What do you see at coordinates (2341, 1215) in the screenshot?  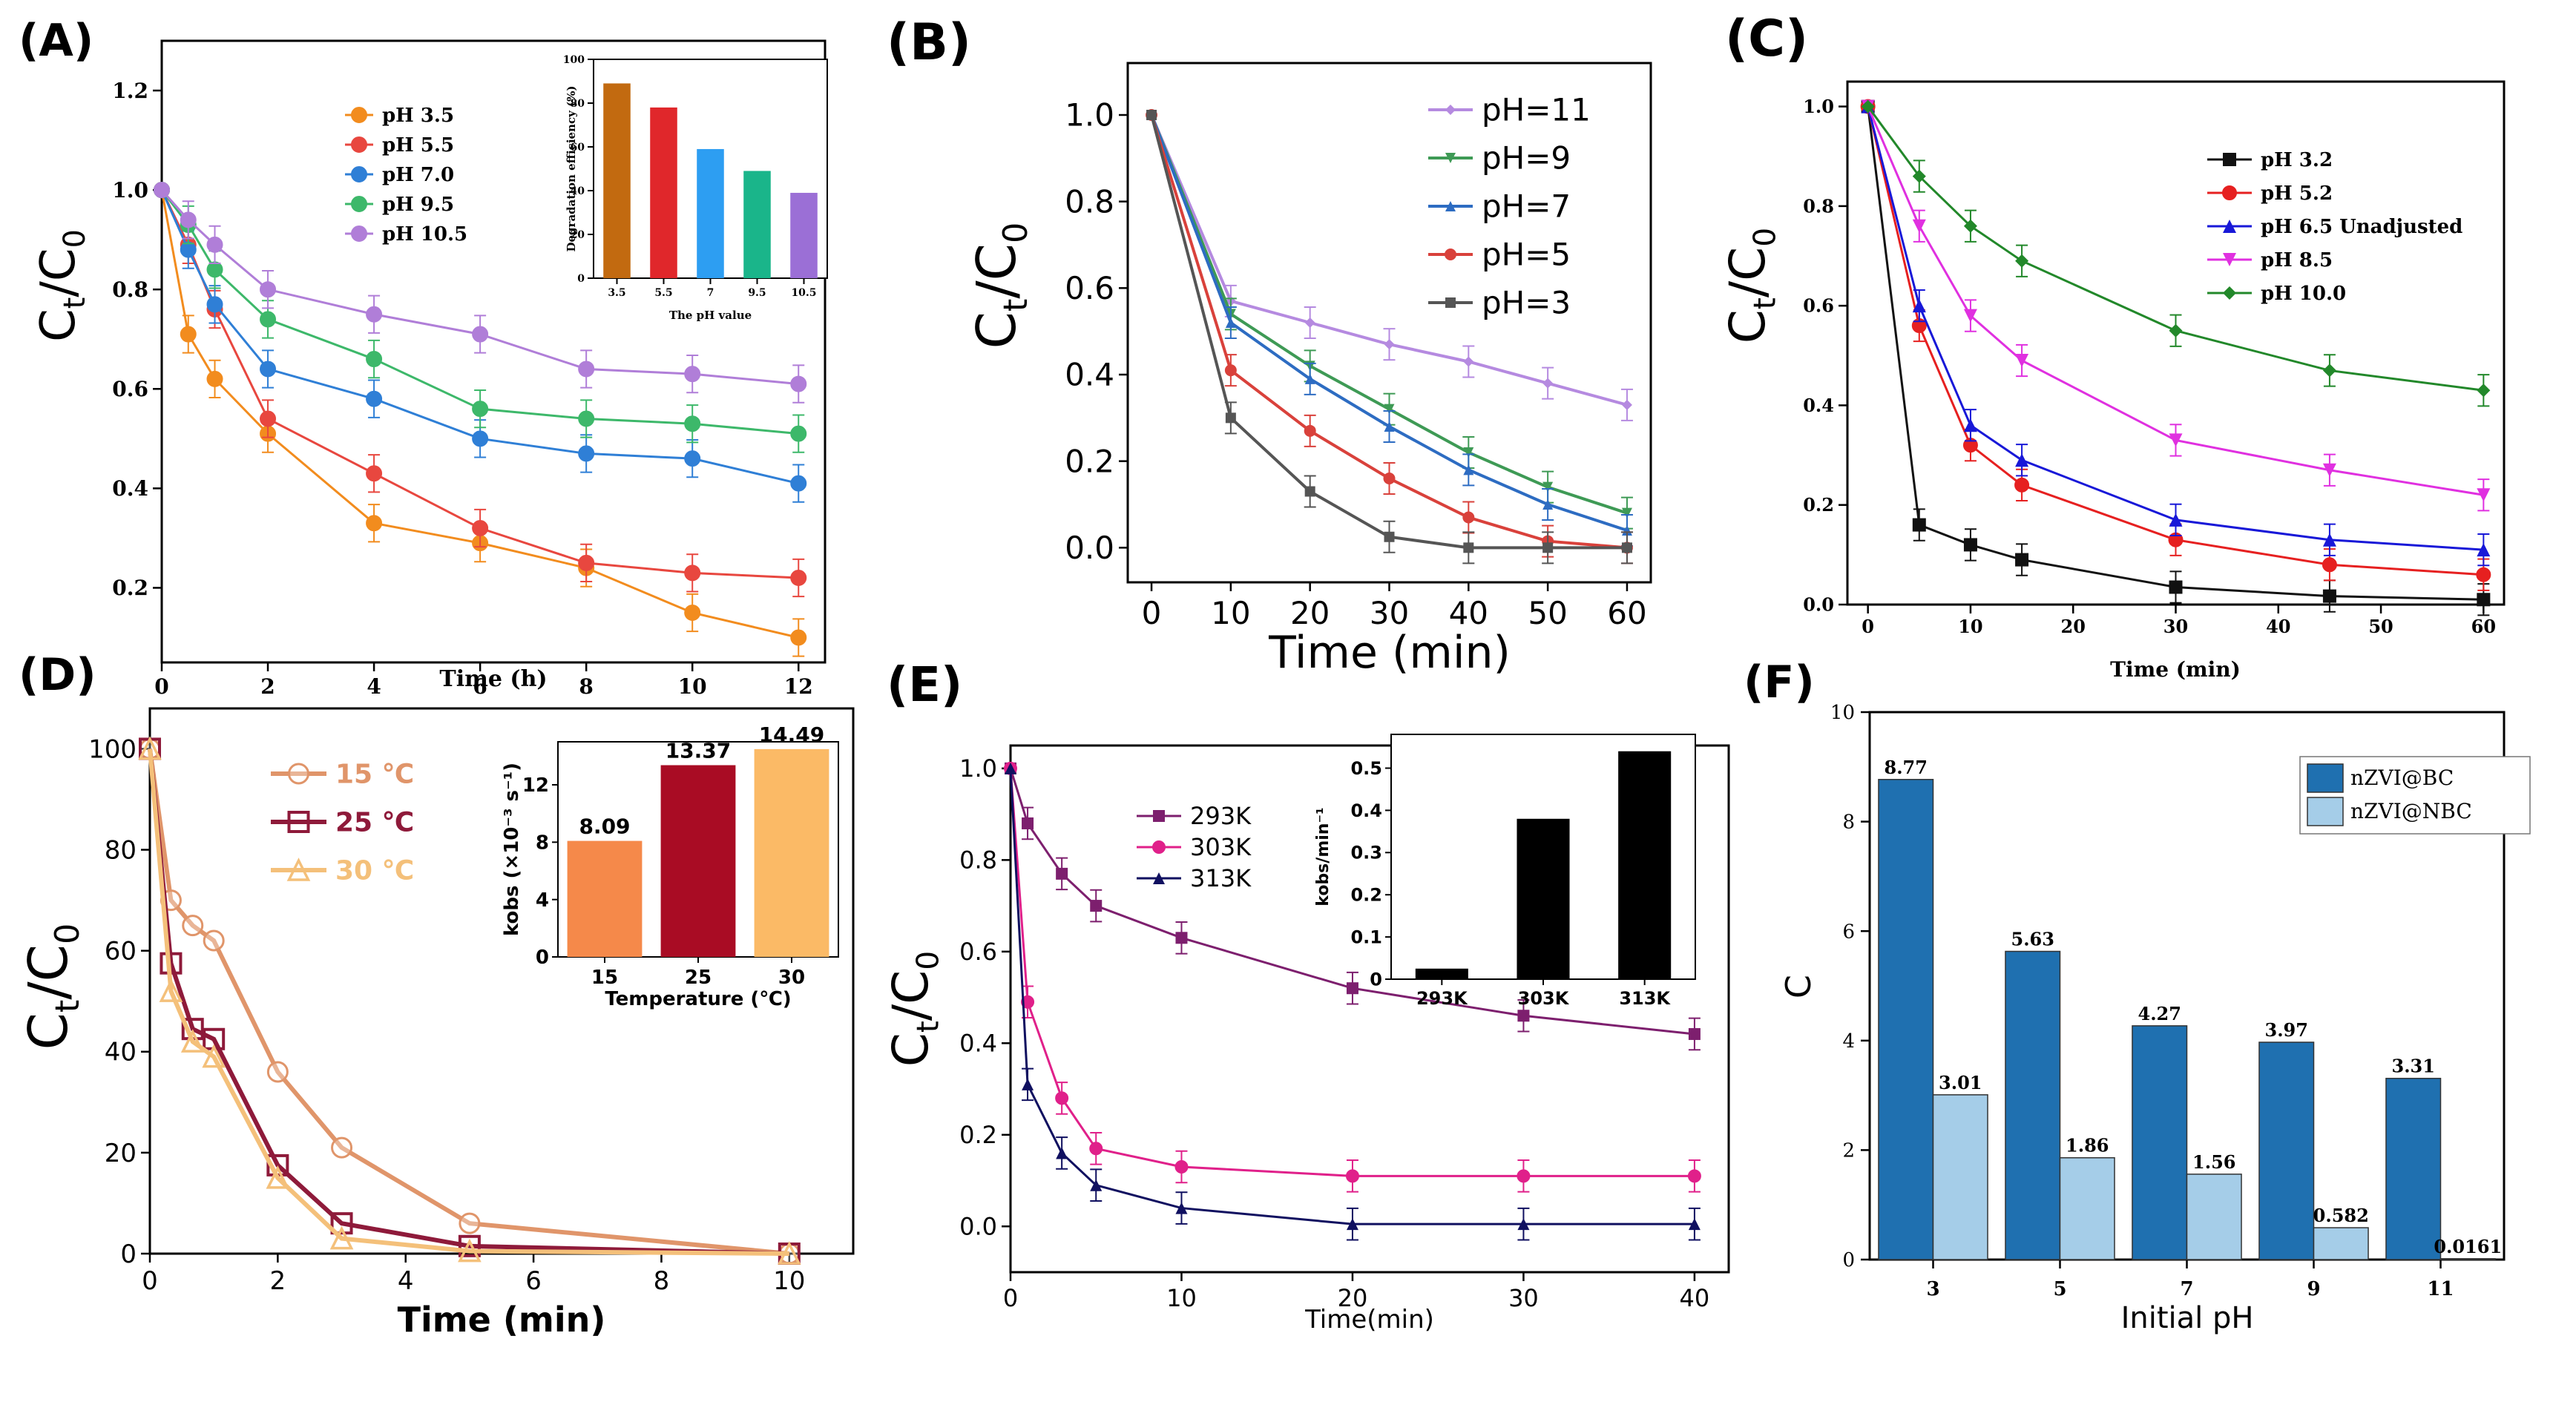 I see `bar-value-label: 0.582` at bounding box center [2341, 1215].